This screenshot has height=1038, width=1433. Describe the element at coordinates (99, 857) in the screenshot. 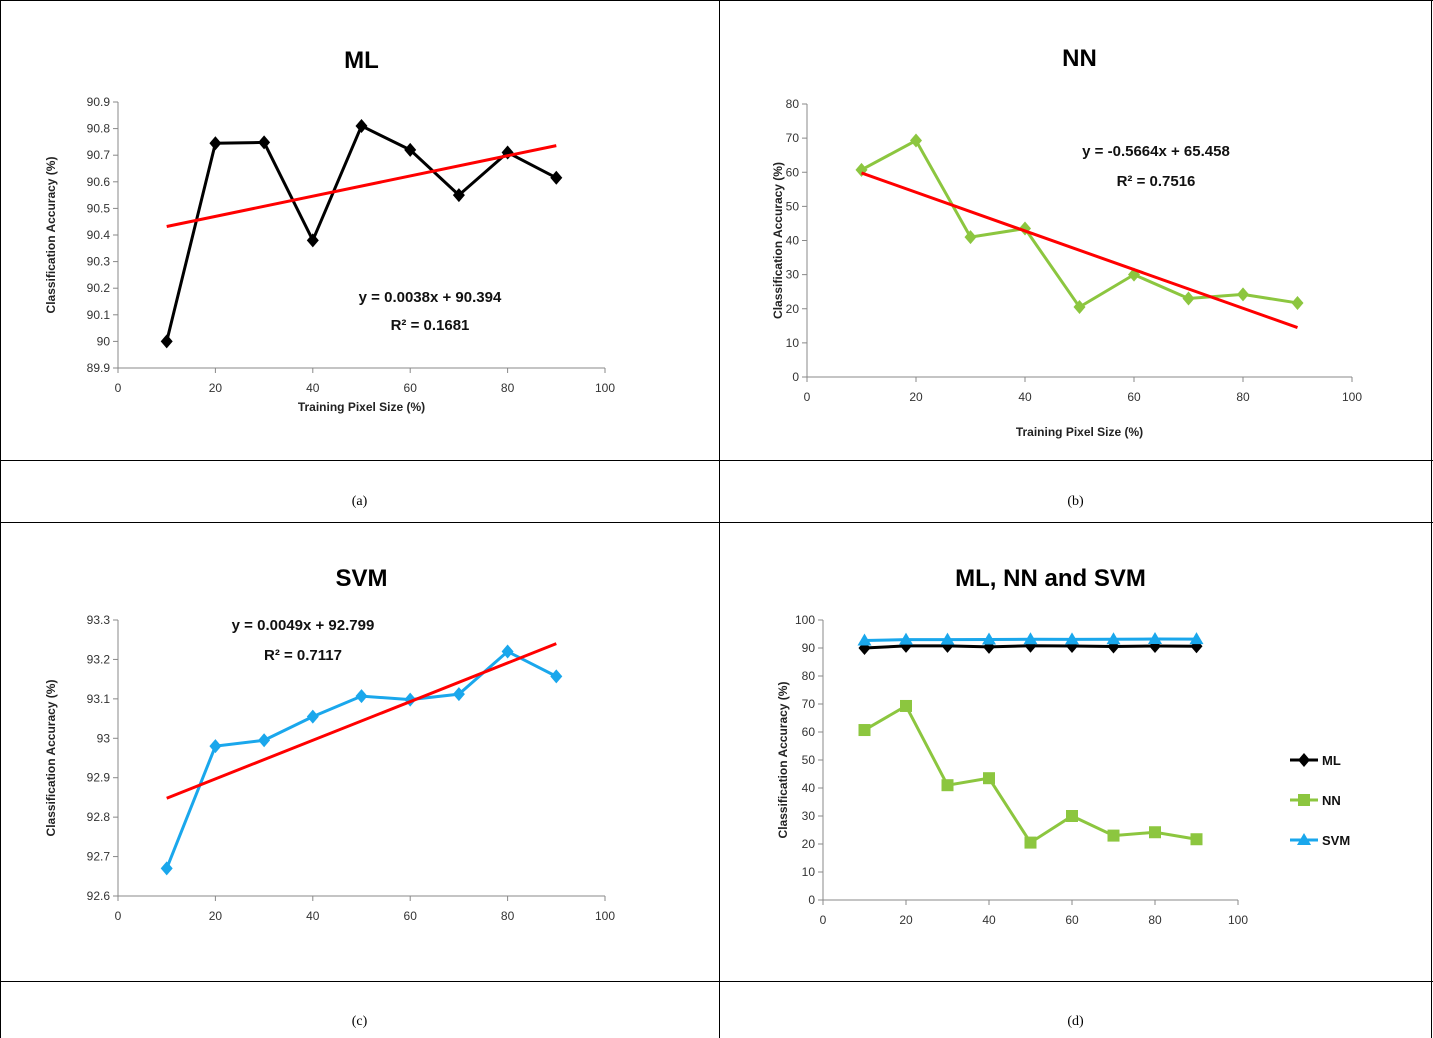

I see `y-tick-label: 92.7` at that location.